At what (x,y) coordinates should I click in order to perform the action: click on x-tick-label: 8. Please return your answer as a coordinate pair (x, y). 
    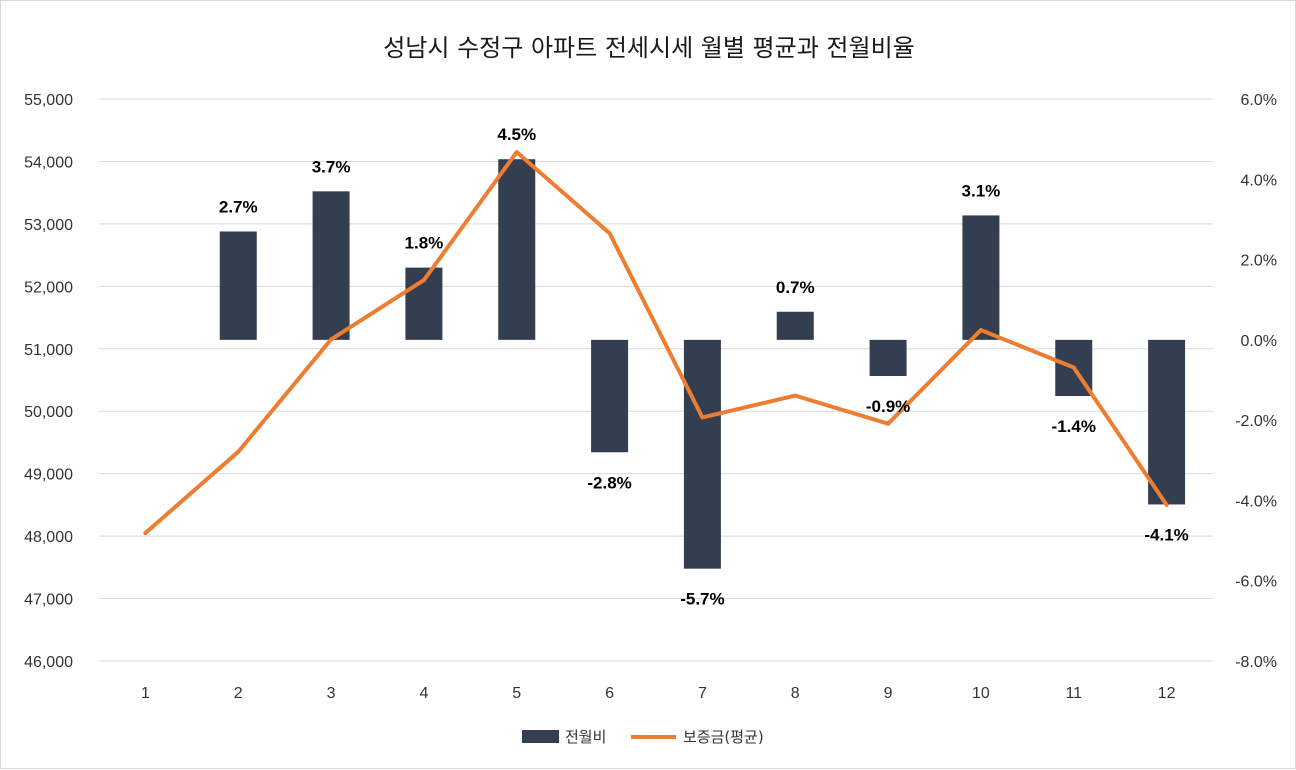
    Looking at the image, I should click on (795, 693).